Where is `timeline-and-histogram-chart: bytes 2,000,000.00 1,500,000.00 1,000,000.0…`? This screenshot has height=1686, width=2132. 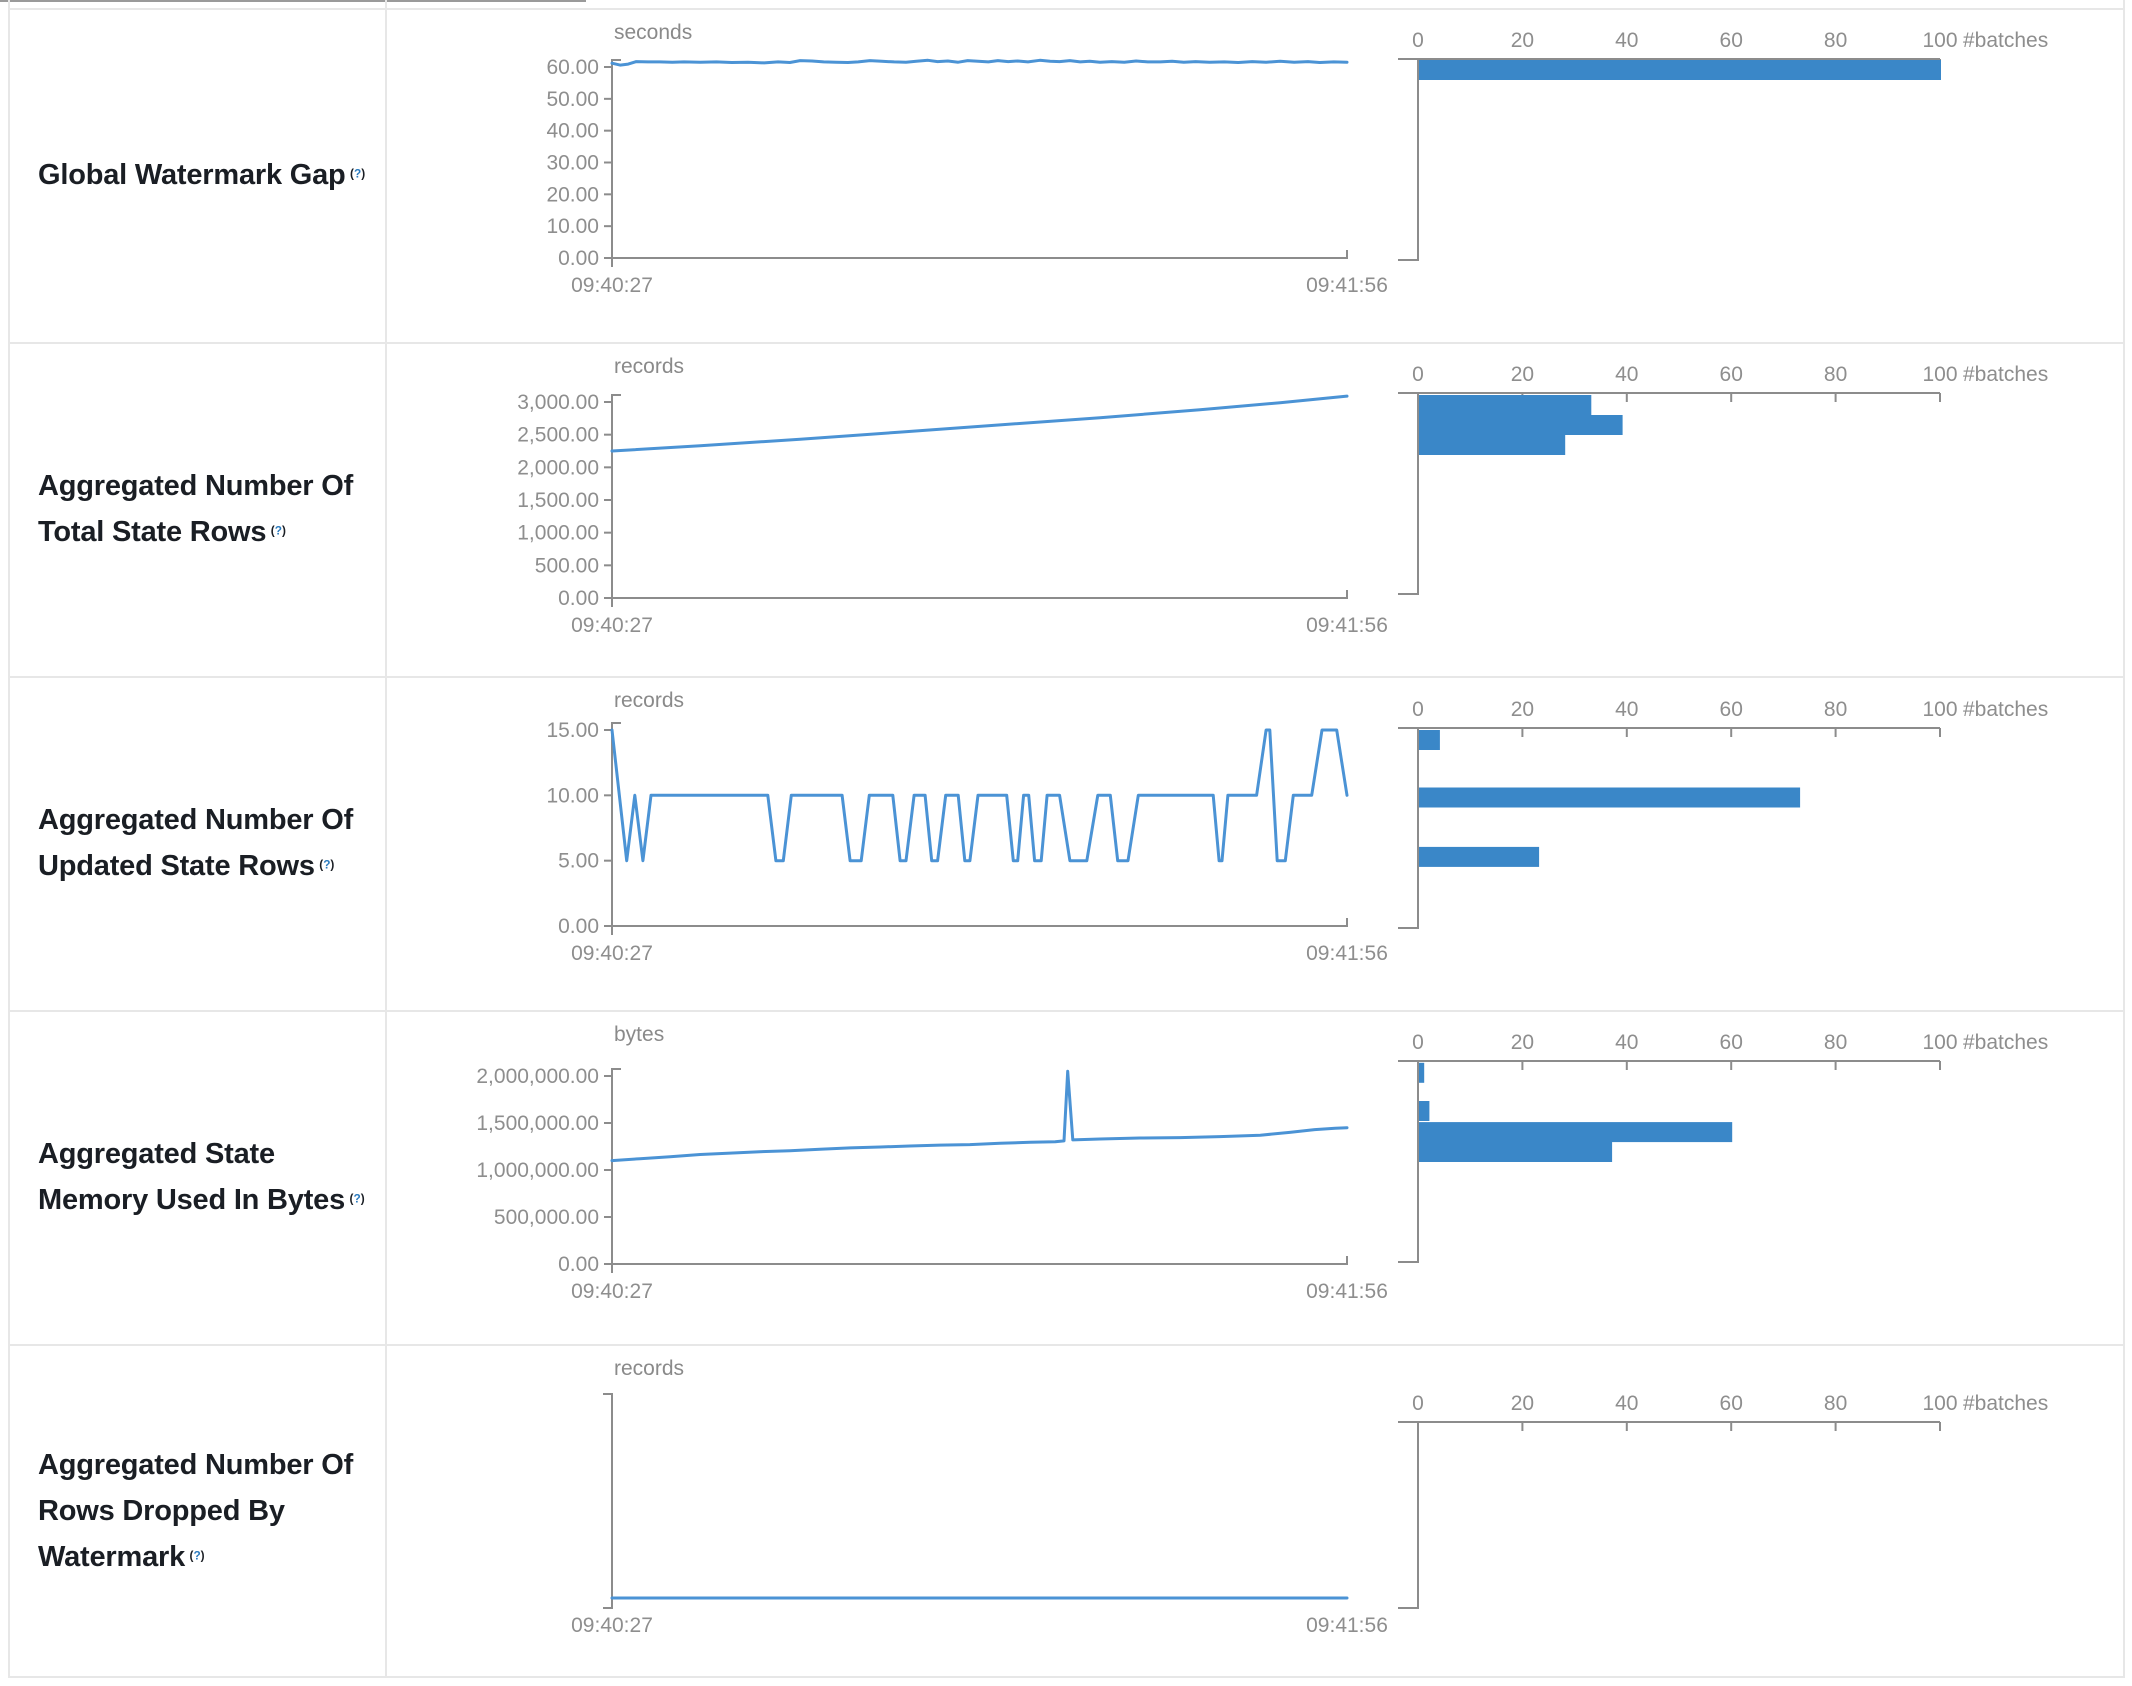
timeline-and-histogram-chart: bytes 2,000,000.00 1,500,000.00 1,000,000.0… is located at coordinates (1262, 1163).